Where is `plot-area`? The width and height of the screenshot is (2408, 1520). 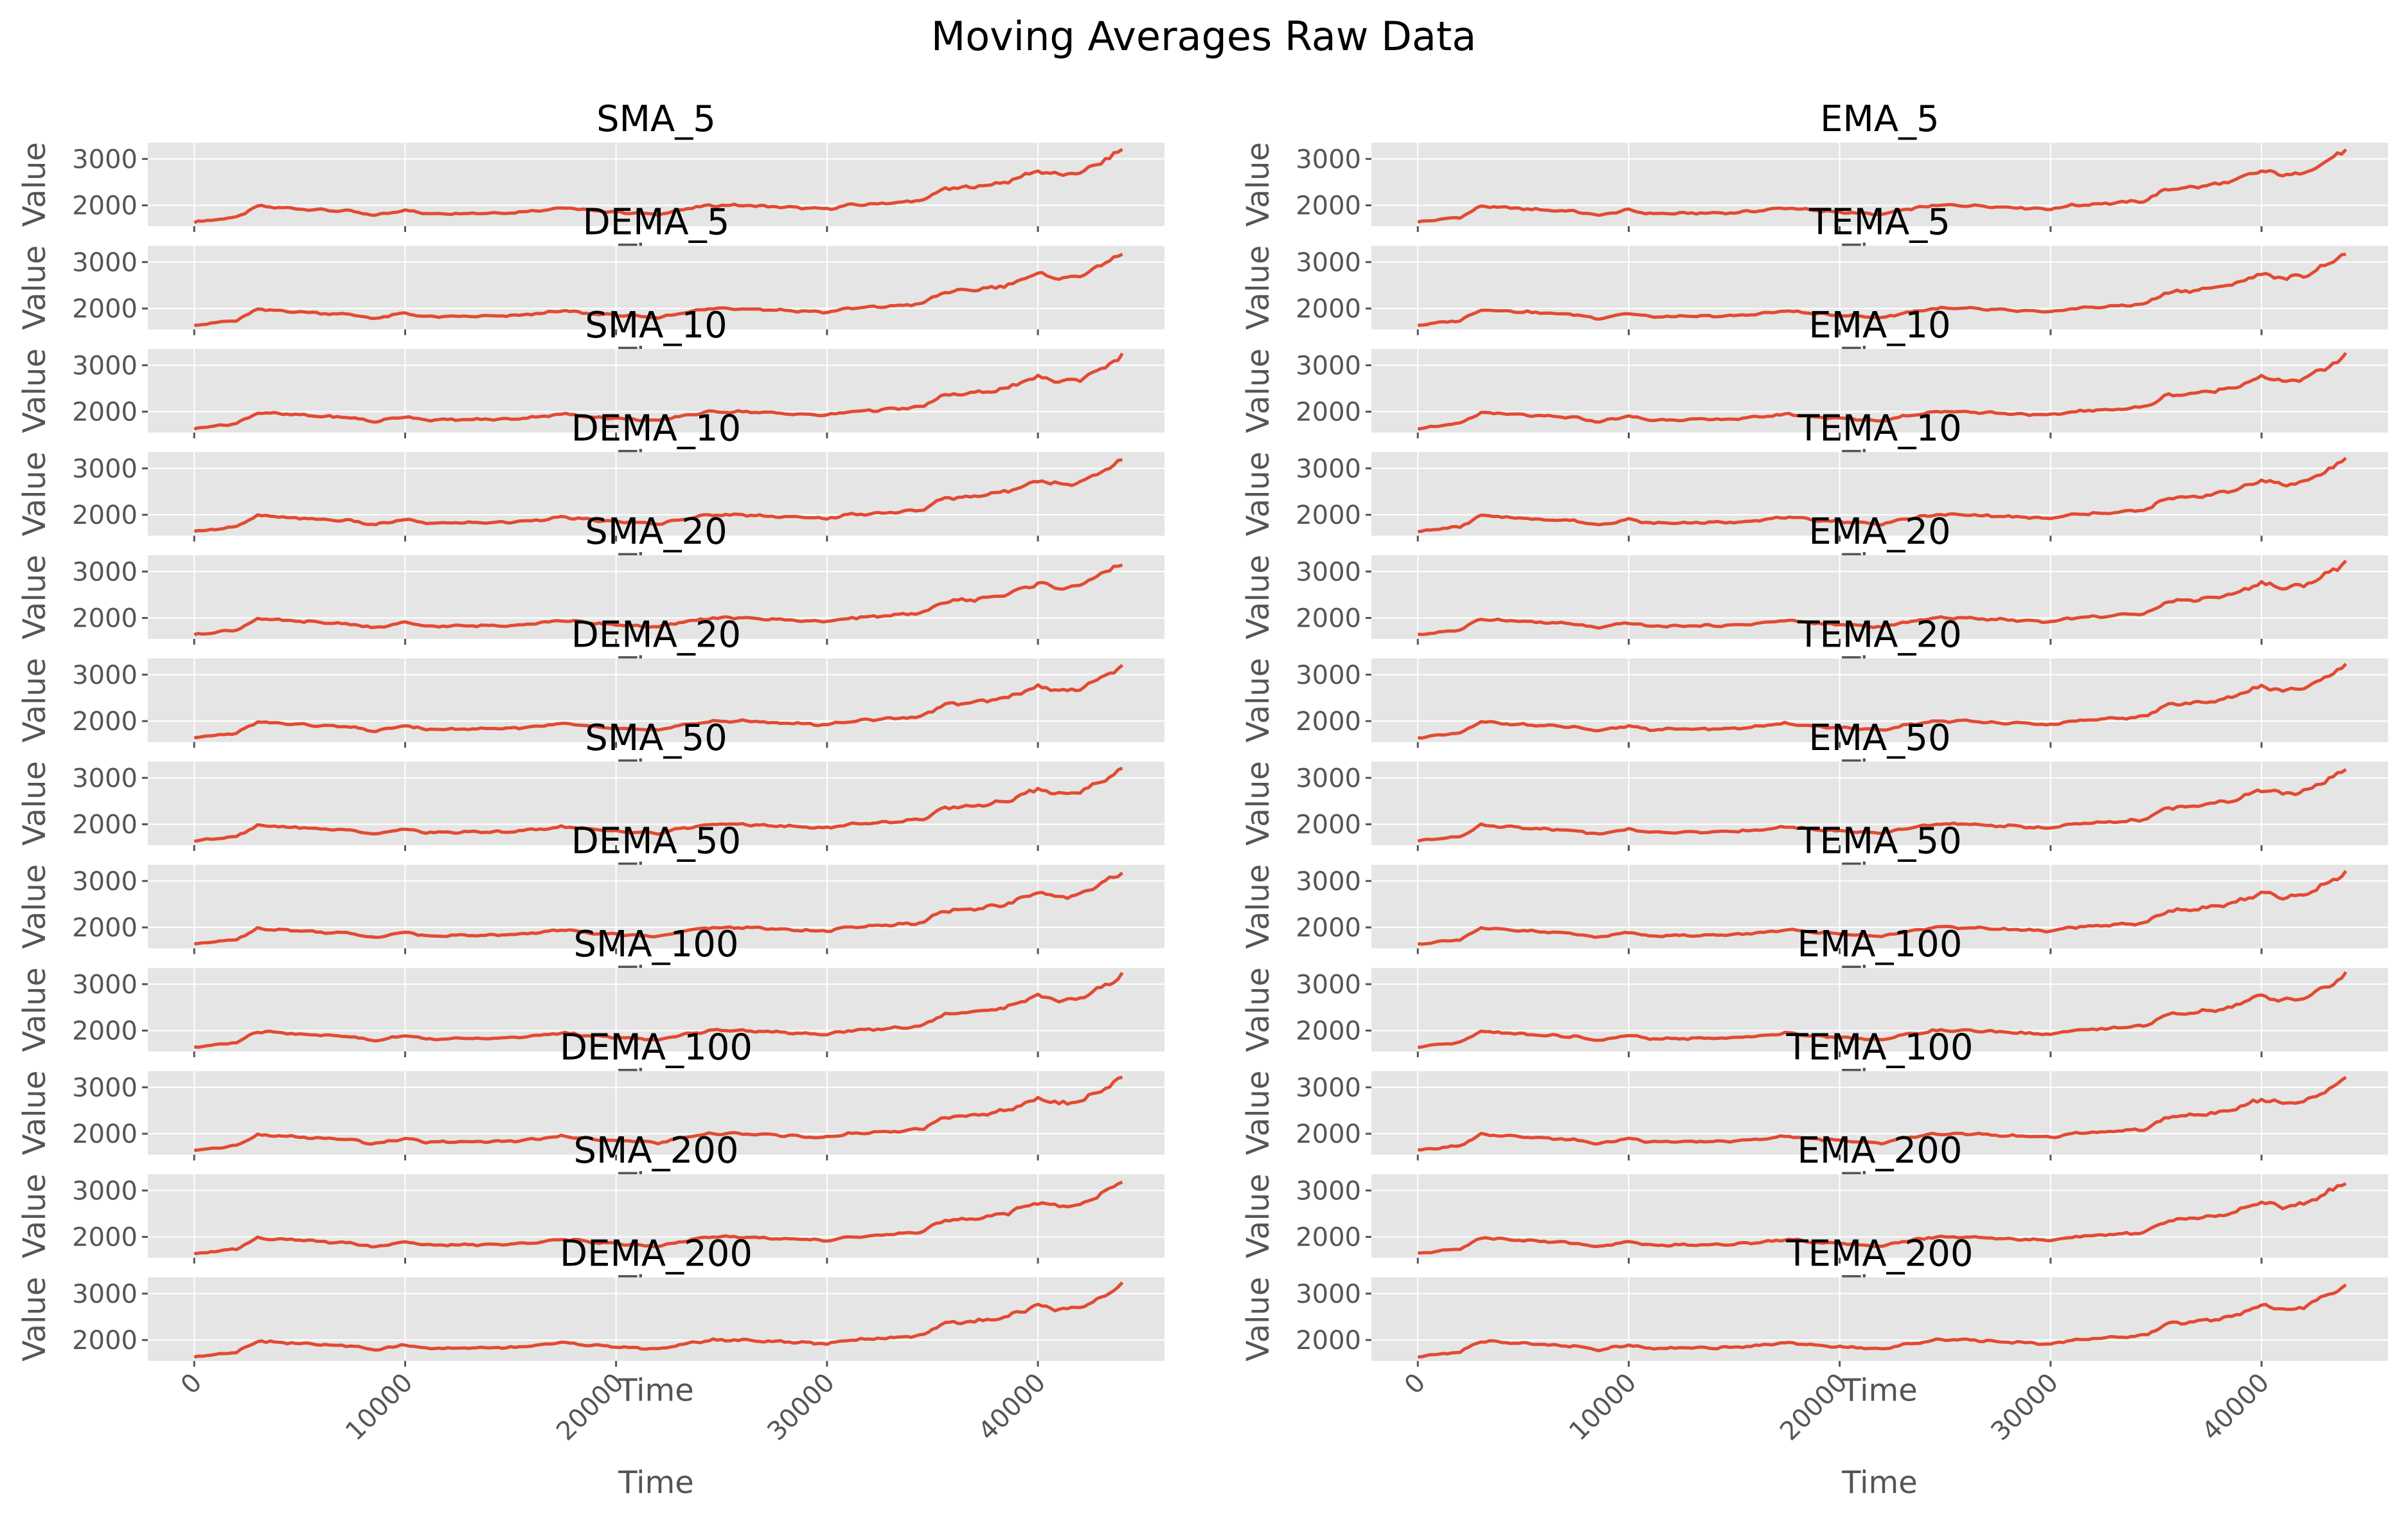
plot-area is located at coordinates (1879, 494).